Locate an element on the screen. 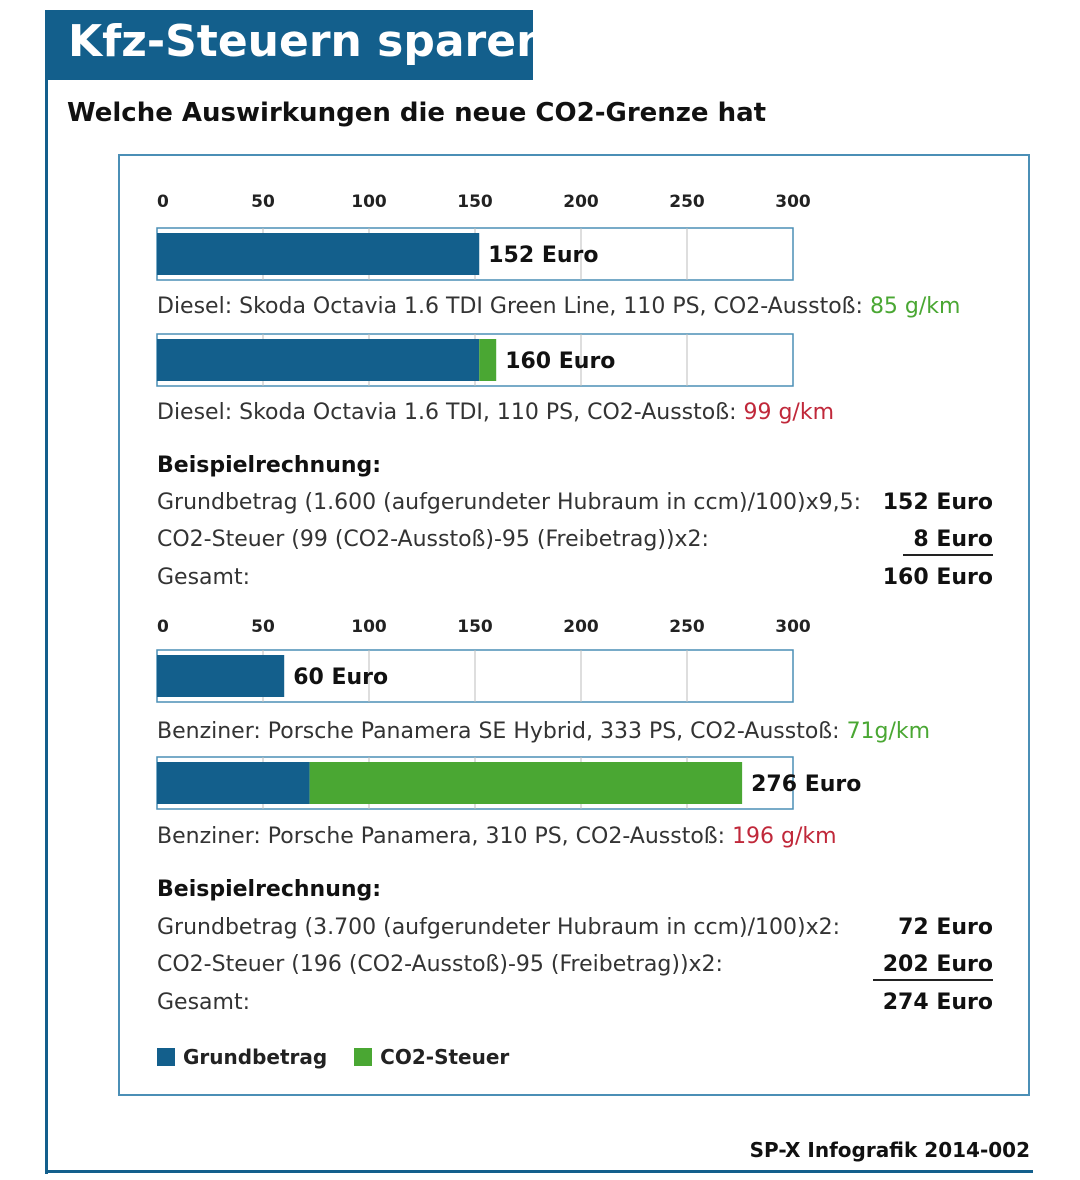 Image resolution: width=1080 pixels, height=1180 pixels. legend-label: Grundbetrag is located at coordinates (255, 1057).